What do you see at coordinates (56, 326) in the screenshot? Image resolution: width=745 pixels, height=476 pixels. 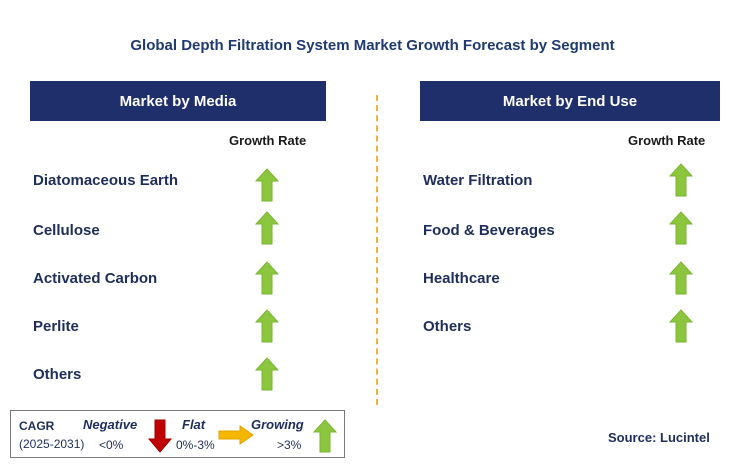 I see `media-item-perlite: Perlite` at bounding box center [56, 326].